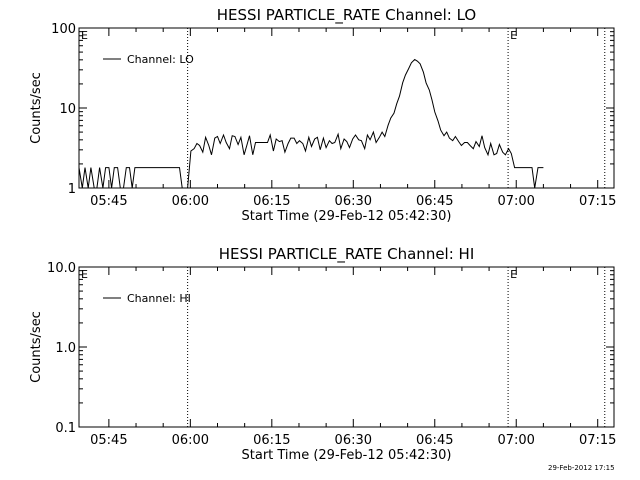 This screenshot has width=640, height=480. What do you see at coordinates (160, 59) in the screenshot?
I see `legend-label: Channel: LO` at bounding box center [160, 59].